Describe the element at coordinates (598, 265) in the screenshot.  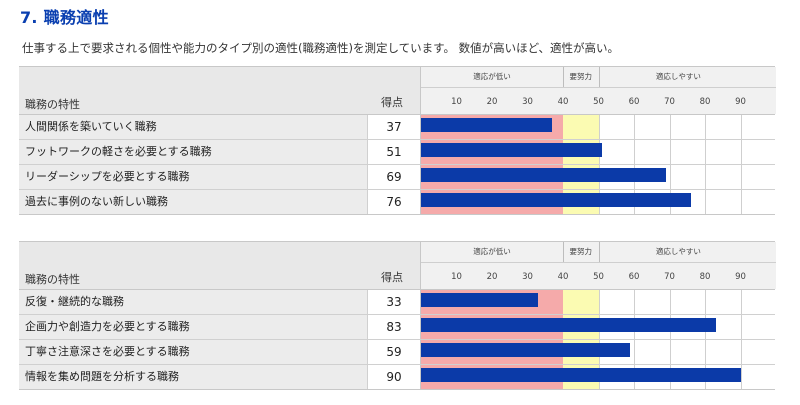
I see `scale-header: 適応が低い 要努力 適応しやすい 10 20 30 40 50 60 70 80 90` at that location.